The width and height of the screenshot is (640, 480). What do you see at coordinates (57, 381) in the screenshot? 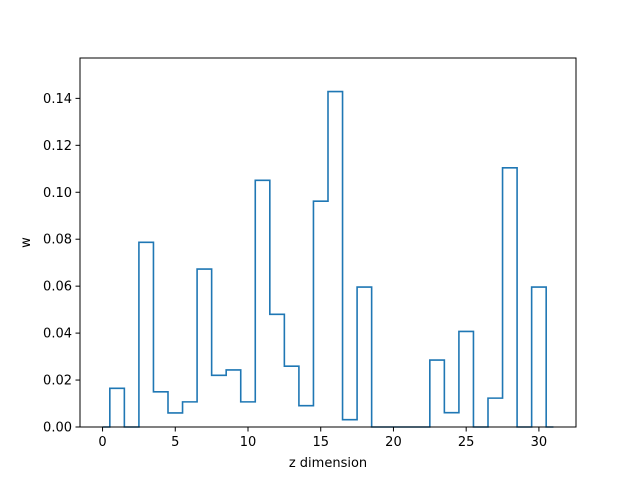
I see `y-tick-label: 0.02` at bounding box center [57, 381].